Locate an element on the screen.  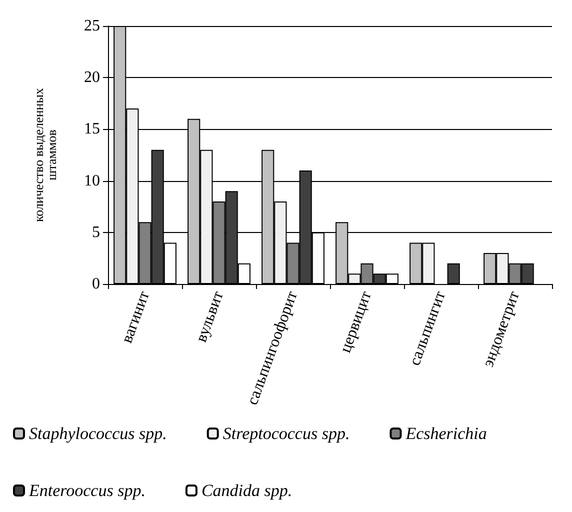
bar is located at coordinates (453, 273).